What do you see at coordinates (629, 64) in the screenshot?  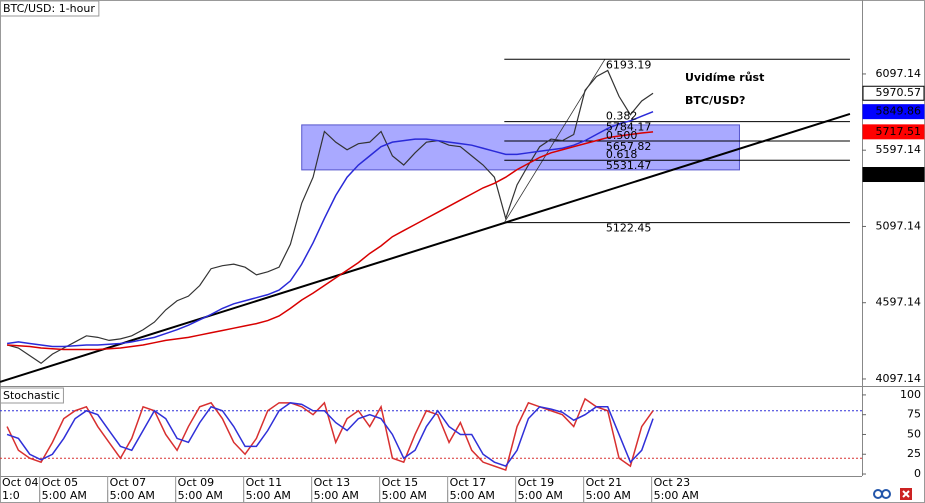 I see `fib-value-label: 6193.19` at bounding box center [629, 64].